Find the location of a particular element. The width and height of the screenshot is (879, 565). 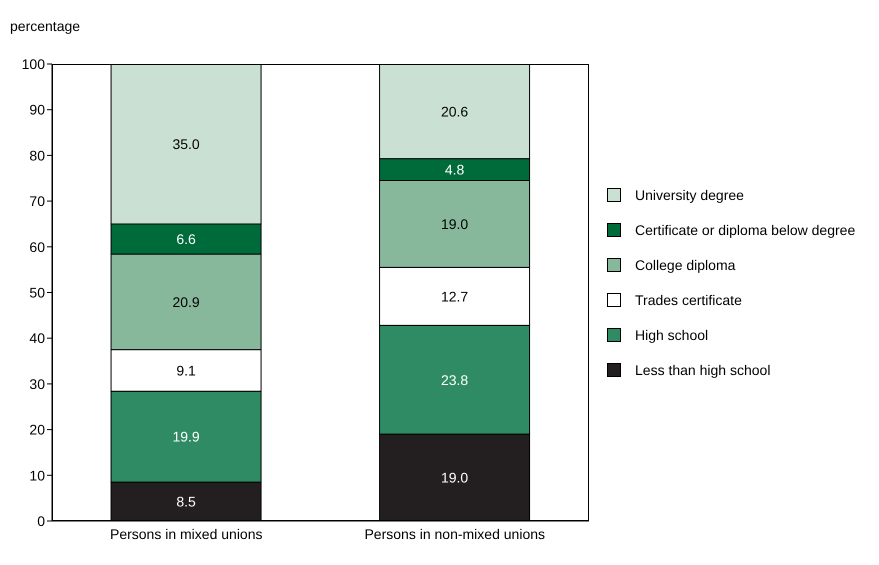

data-label: 19.9 is located at coordinates (186, 436).